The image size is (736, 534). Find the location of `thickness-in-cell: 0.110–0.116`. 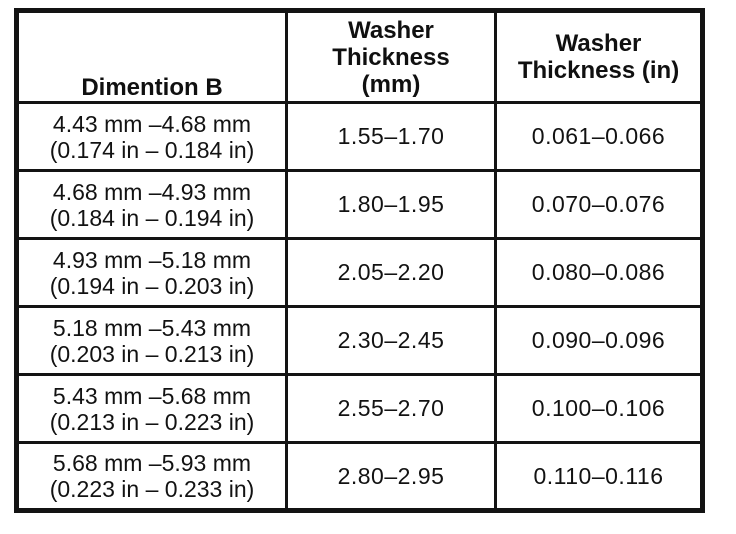

thickness-in-cell: 0.110–0.116 is located at coordinates (599, 476).